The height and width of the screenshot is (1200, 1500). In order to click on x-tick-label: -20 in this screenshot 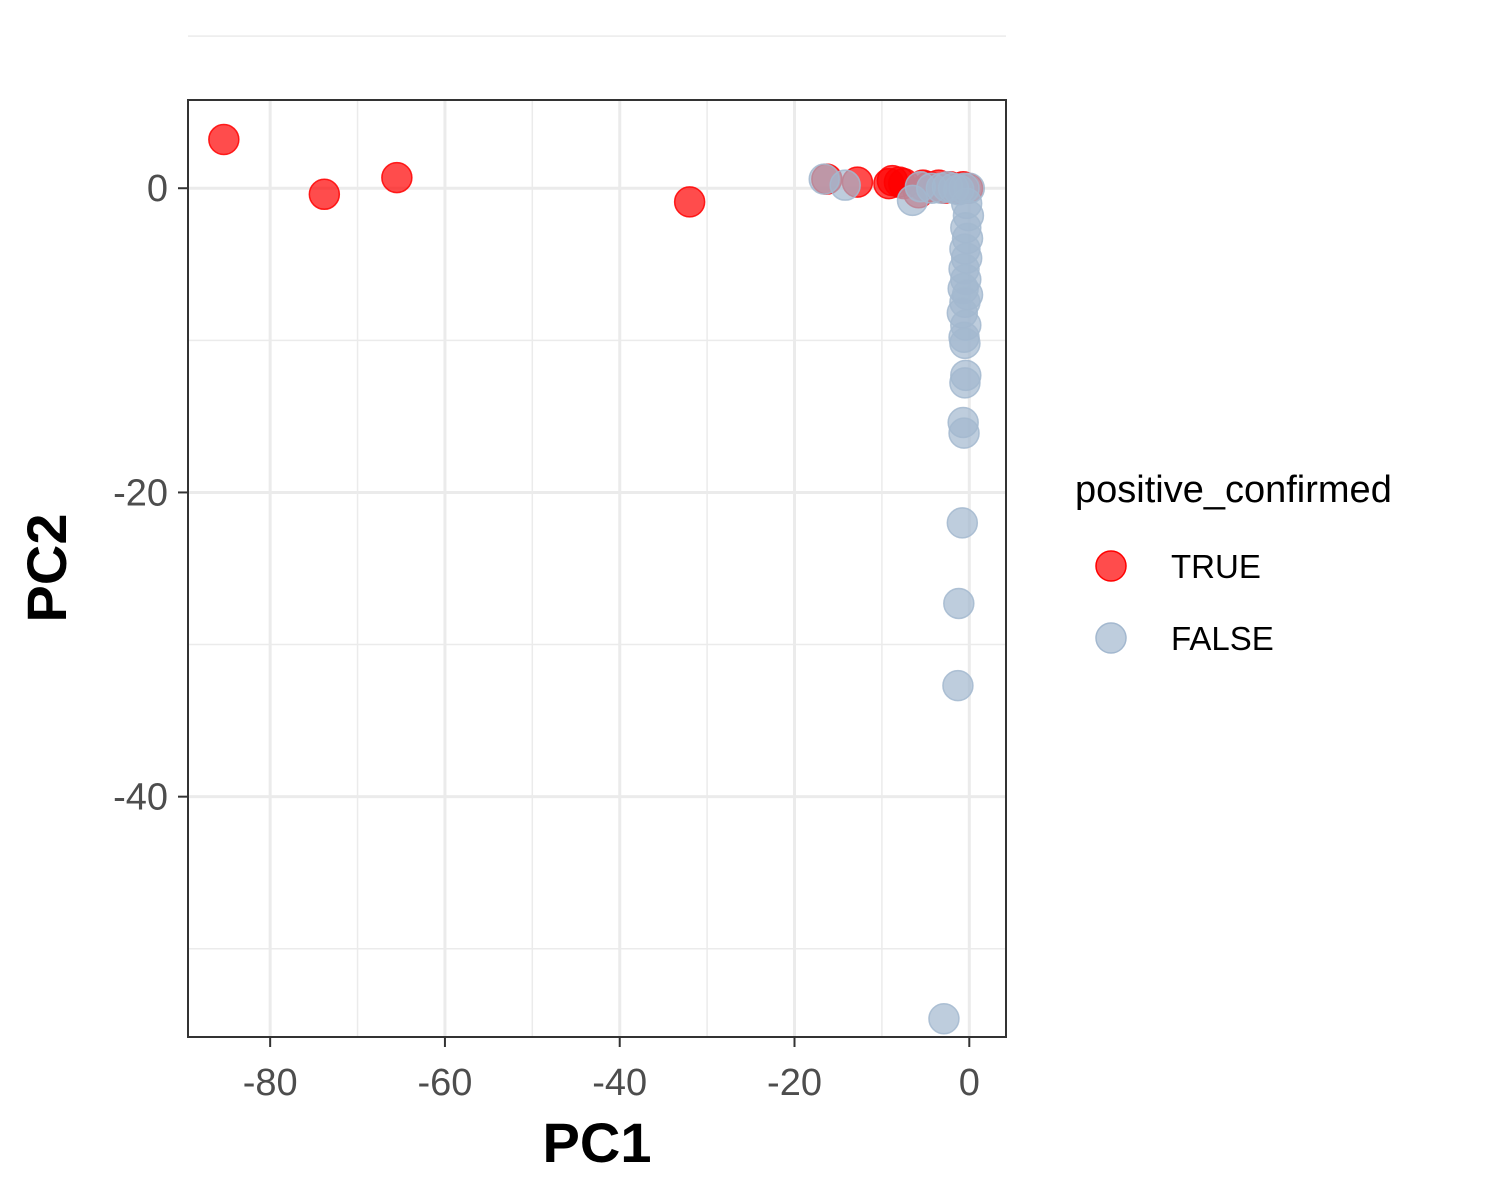, I will do `click(794, 1083)`.